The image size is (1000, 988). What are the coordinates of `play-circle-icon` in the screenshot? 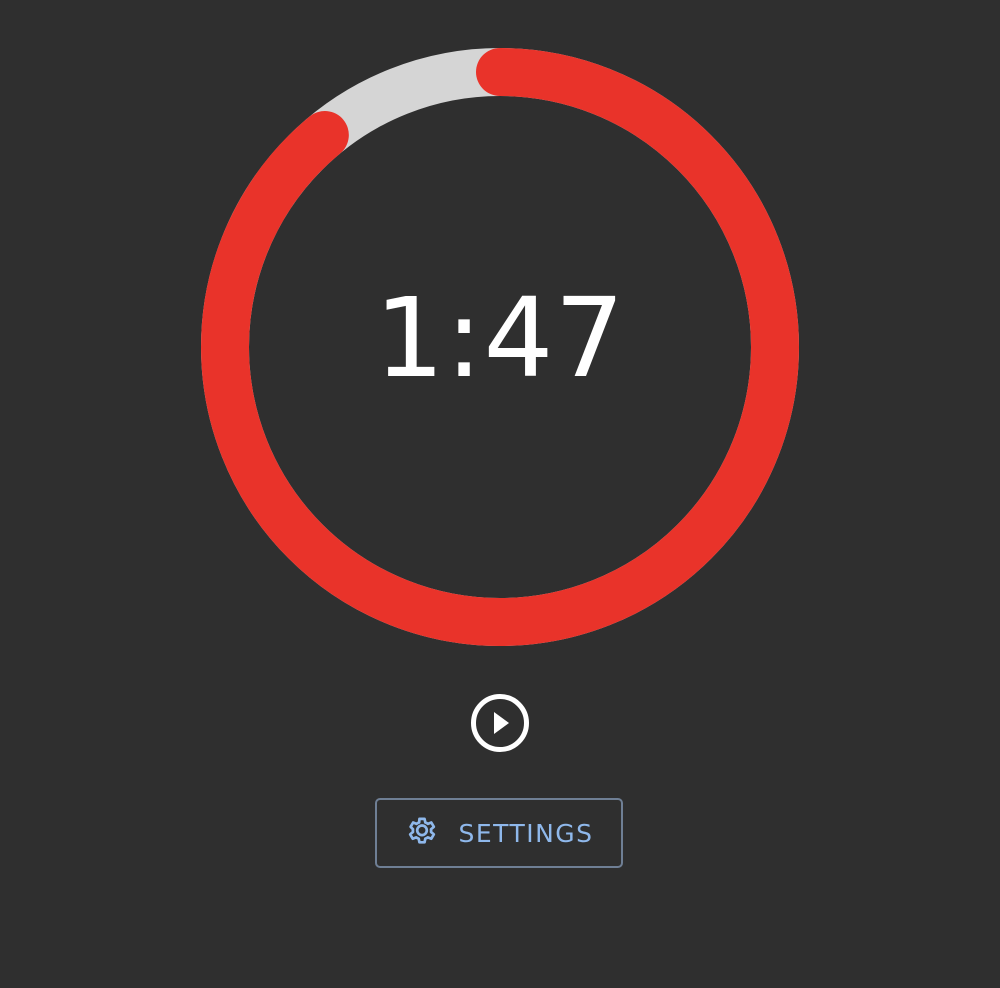 It's located at (500, 723).